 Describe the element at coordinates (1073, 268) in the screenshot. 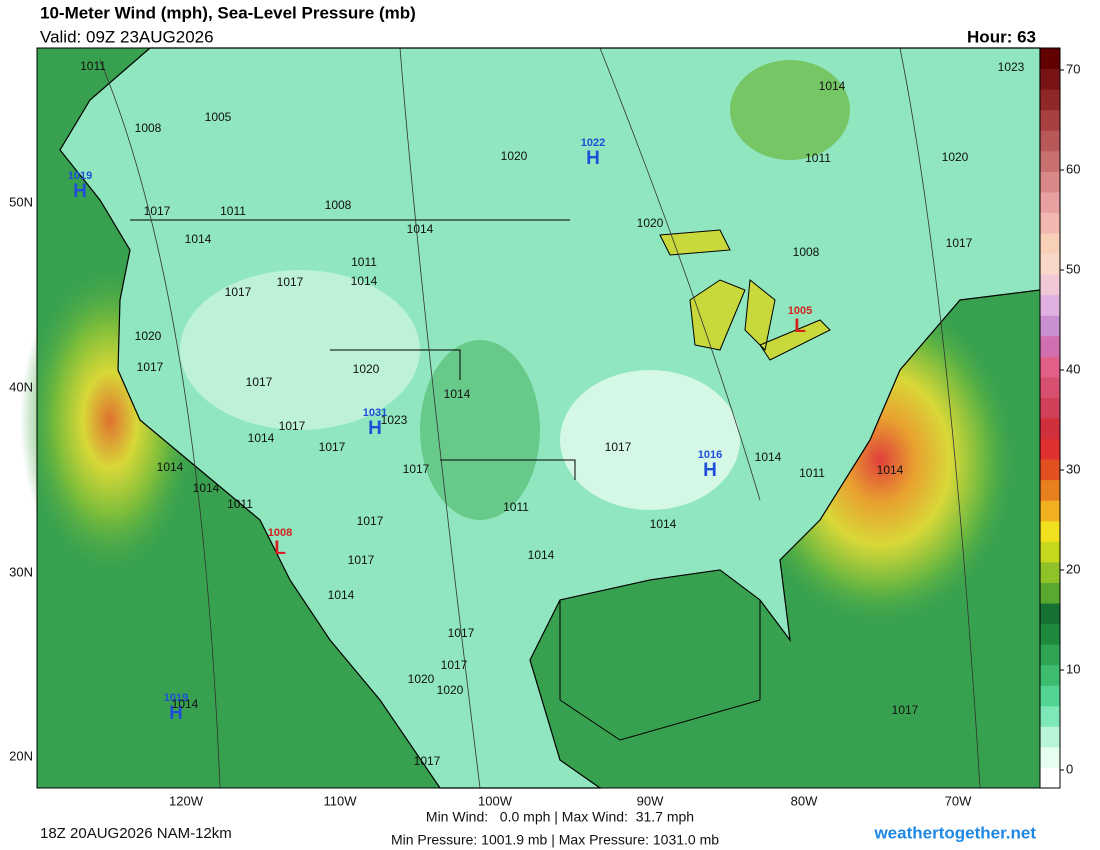

I see `colorbar-label: 50` at that location.